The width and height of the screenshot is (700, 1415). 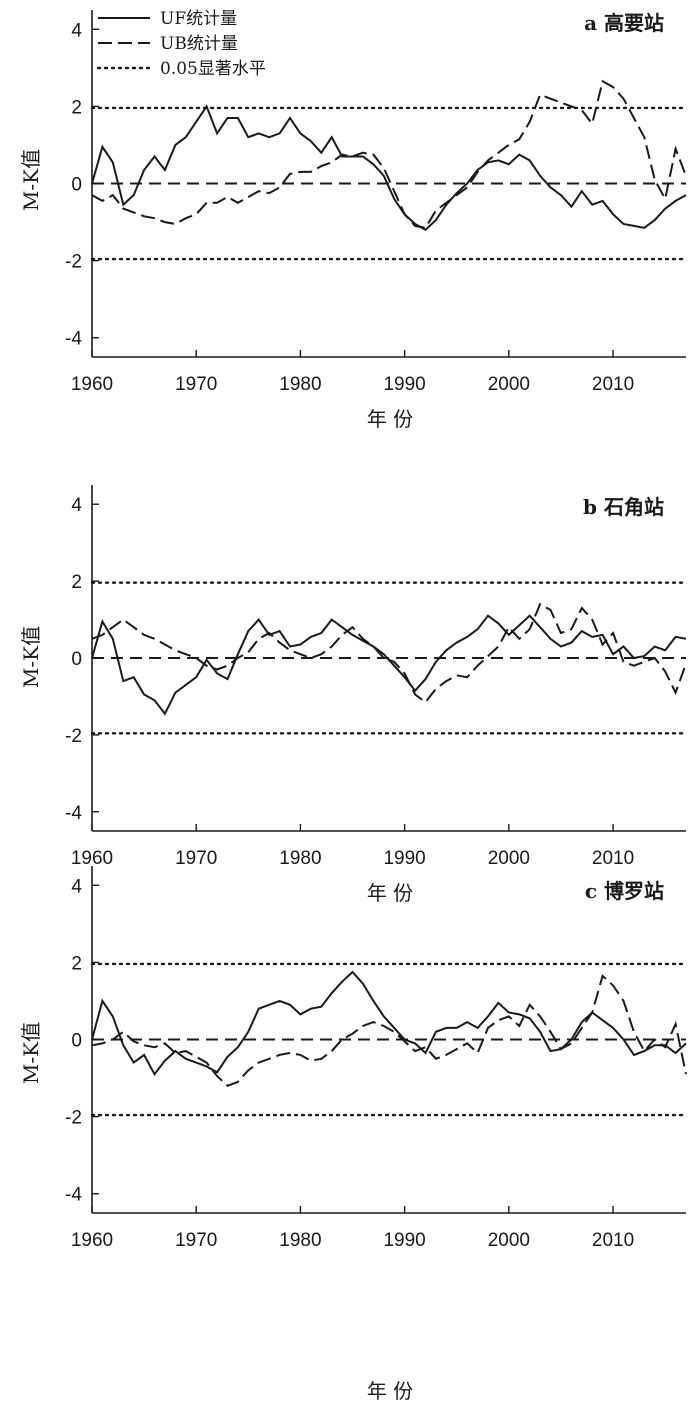 I want to click on panel-title: c 博罗站, so click(x=624, y=891).